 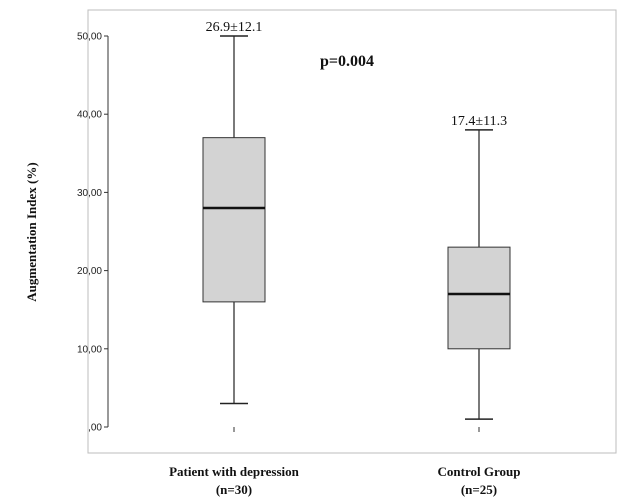 What do you see at coordinates (234, 27) in the screenshot?
I see `mean-sd-annotation: 26.9±12.1` at bounding box center [234, 27].